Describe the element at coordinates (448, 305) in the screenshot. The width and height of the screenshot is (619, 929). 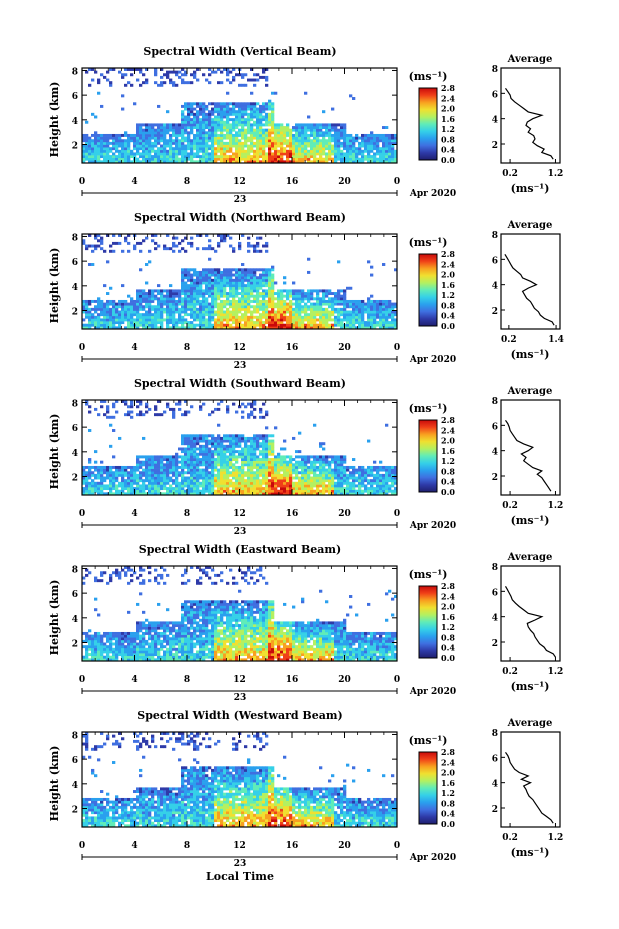
I see `colorbar-tick-label: 0.8` at that location.